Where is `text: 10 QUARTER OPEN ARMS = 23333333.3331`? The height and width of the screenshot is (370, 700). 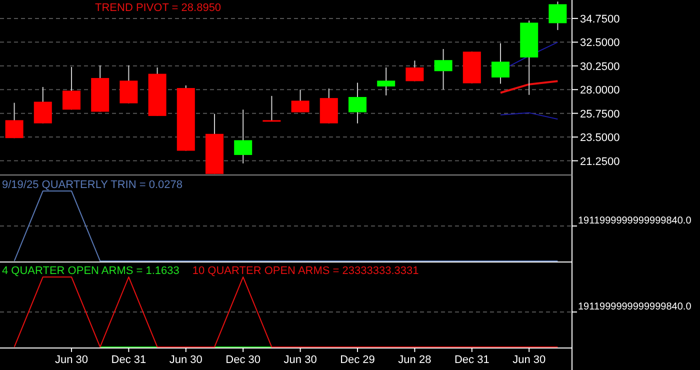 text: 10 QUARTER OPEN ARMS = 23333333.3331 is located at coordinates (305, 271).